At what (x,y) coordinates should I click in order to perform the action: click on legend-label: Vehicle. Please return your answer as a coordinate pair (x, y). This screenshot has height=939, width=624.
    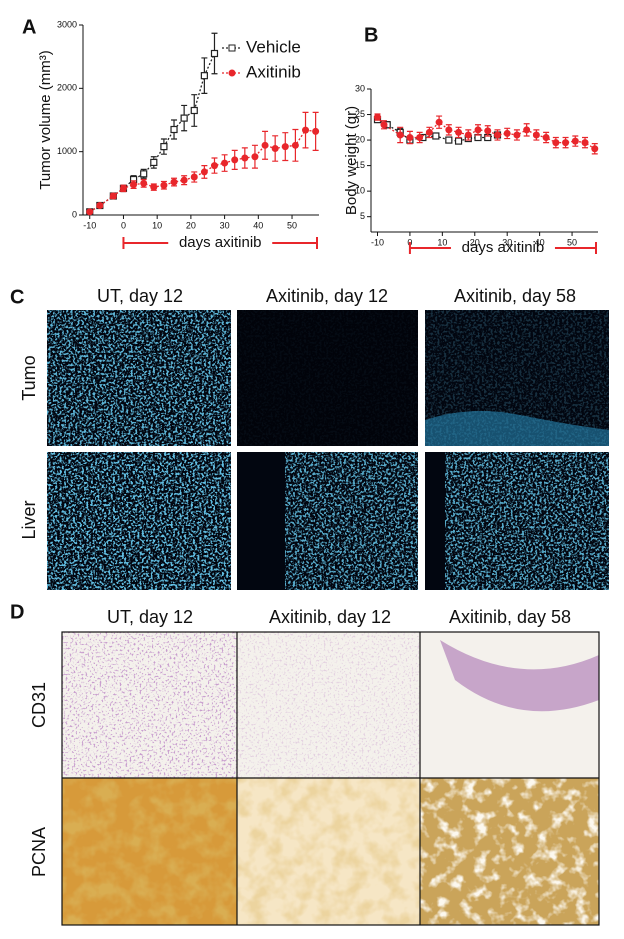
    Looking at the image, I should click on (273, 46).